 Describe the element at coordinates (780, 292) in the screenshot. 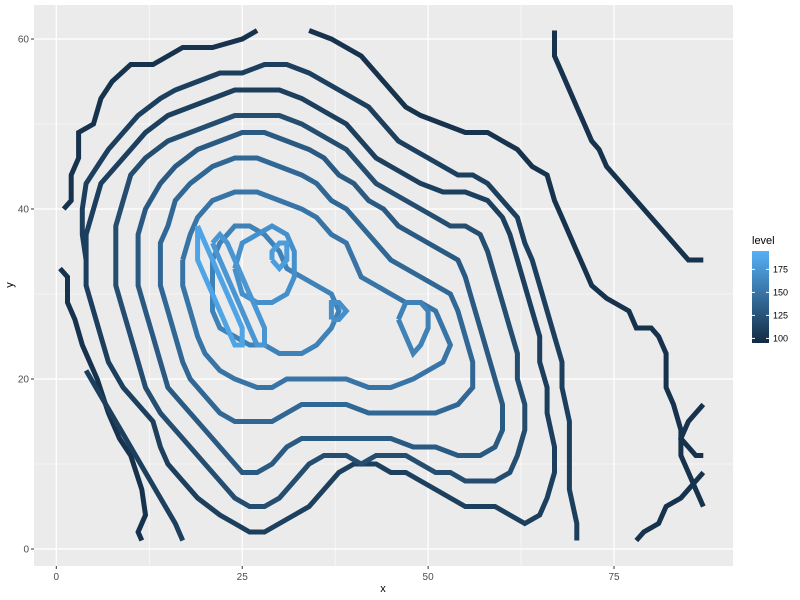

I see `legend-label: 150` at that location.